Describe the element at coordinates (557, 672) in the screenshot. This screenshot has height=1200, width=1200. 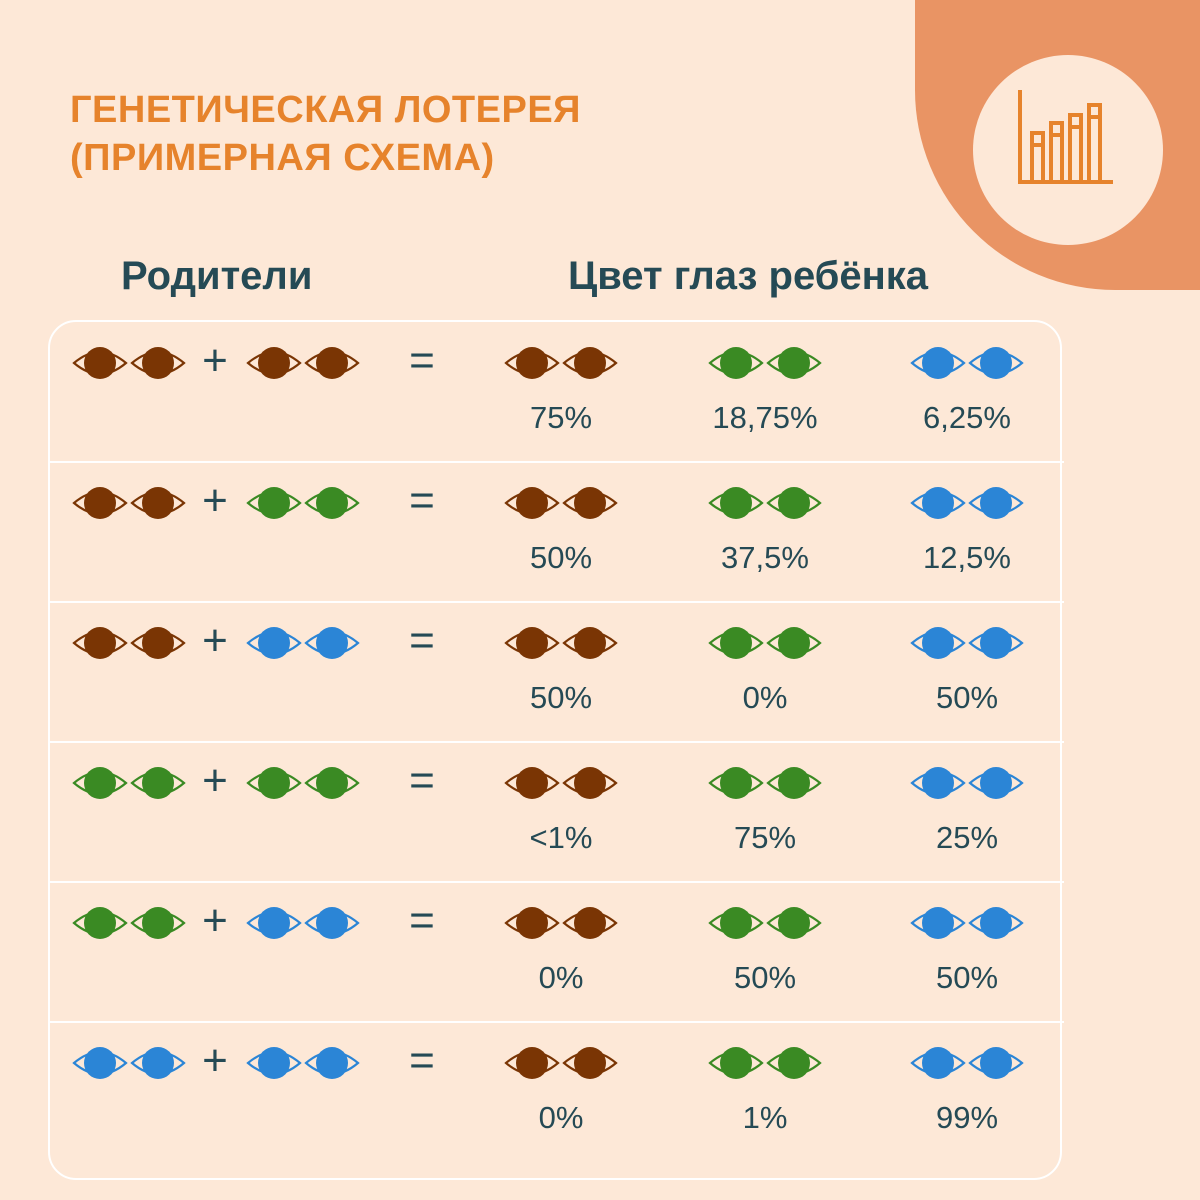
I see `table-row: + = 50% 0% 50%` at that location.